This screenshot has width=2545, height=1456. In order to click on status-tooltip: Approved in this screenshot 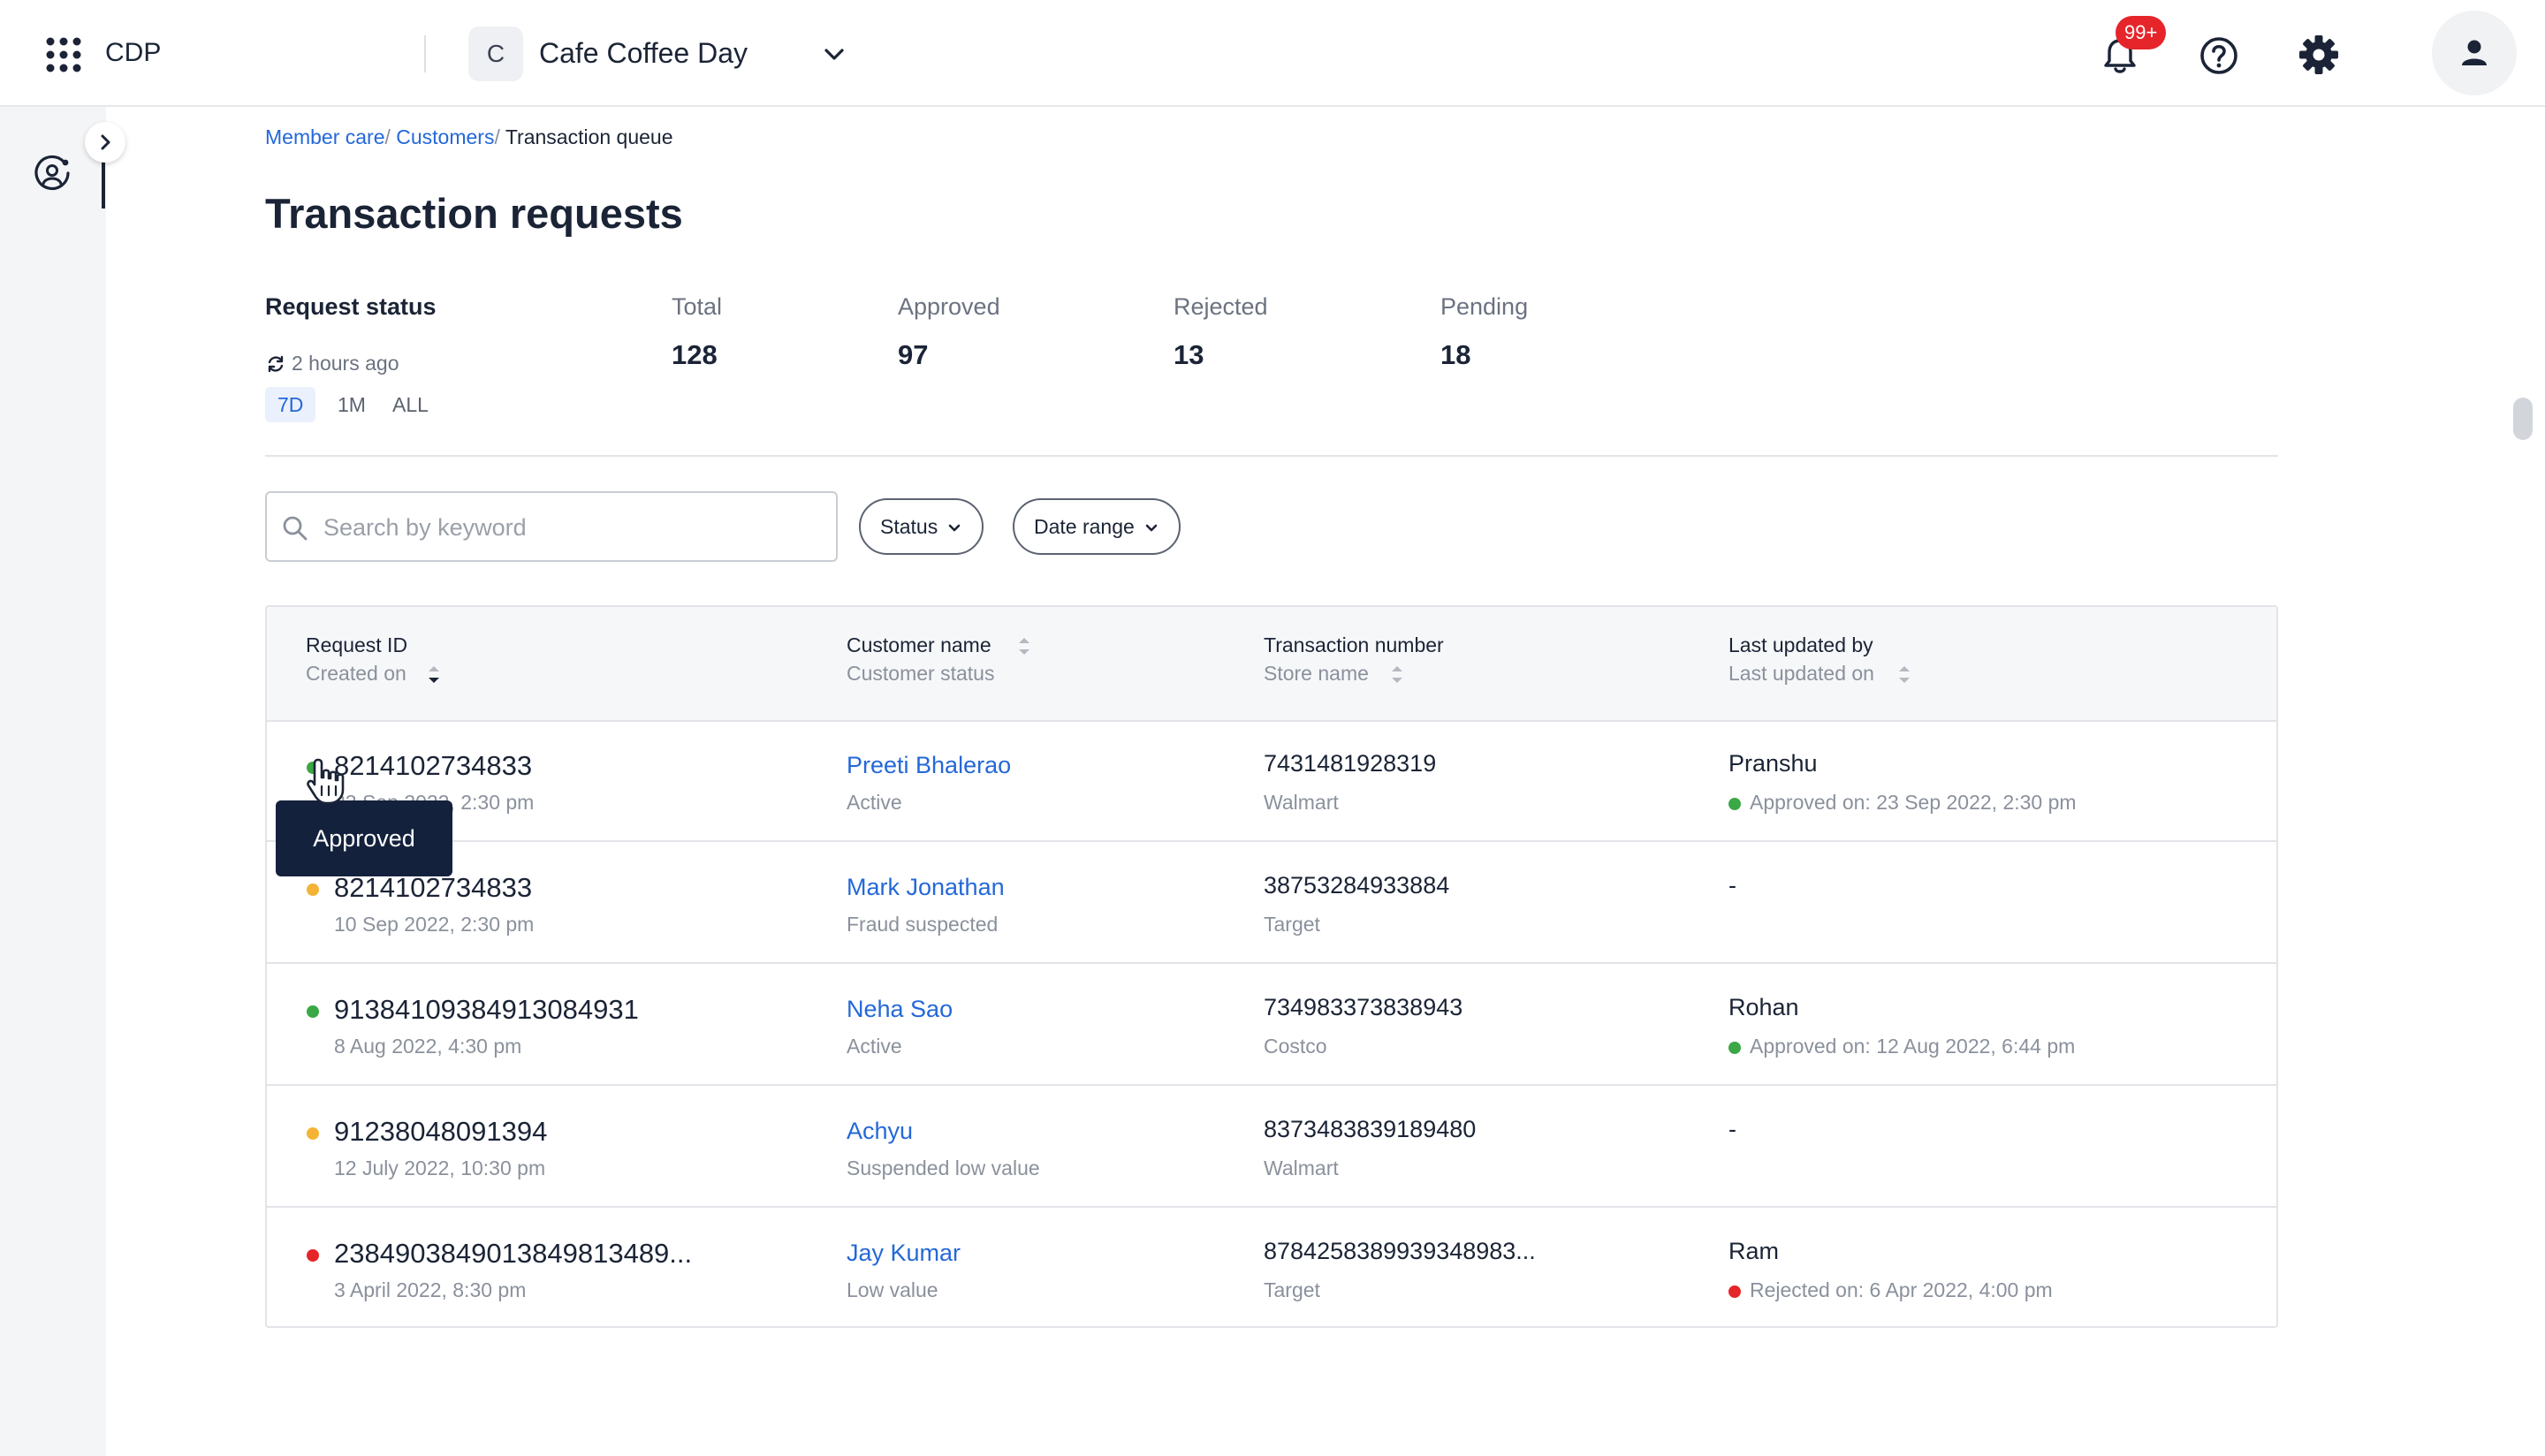, I will do `click(364, 838)`.